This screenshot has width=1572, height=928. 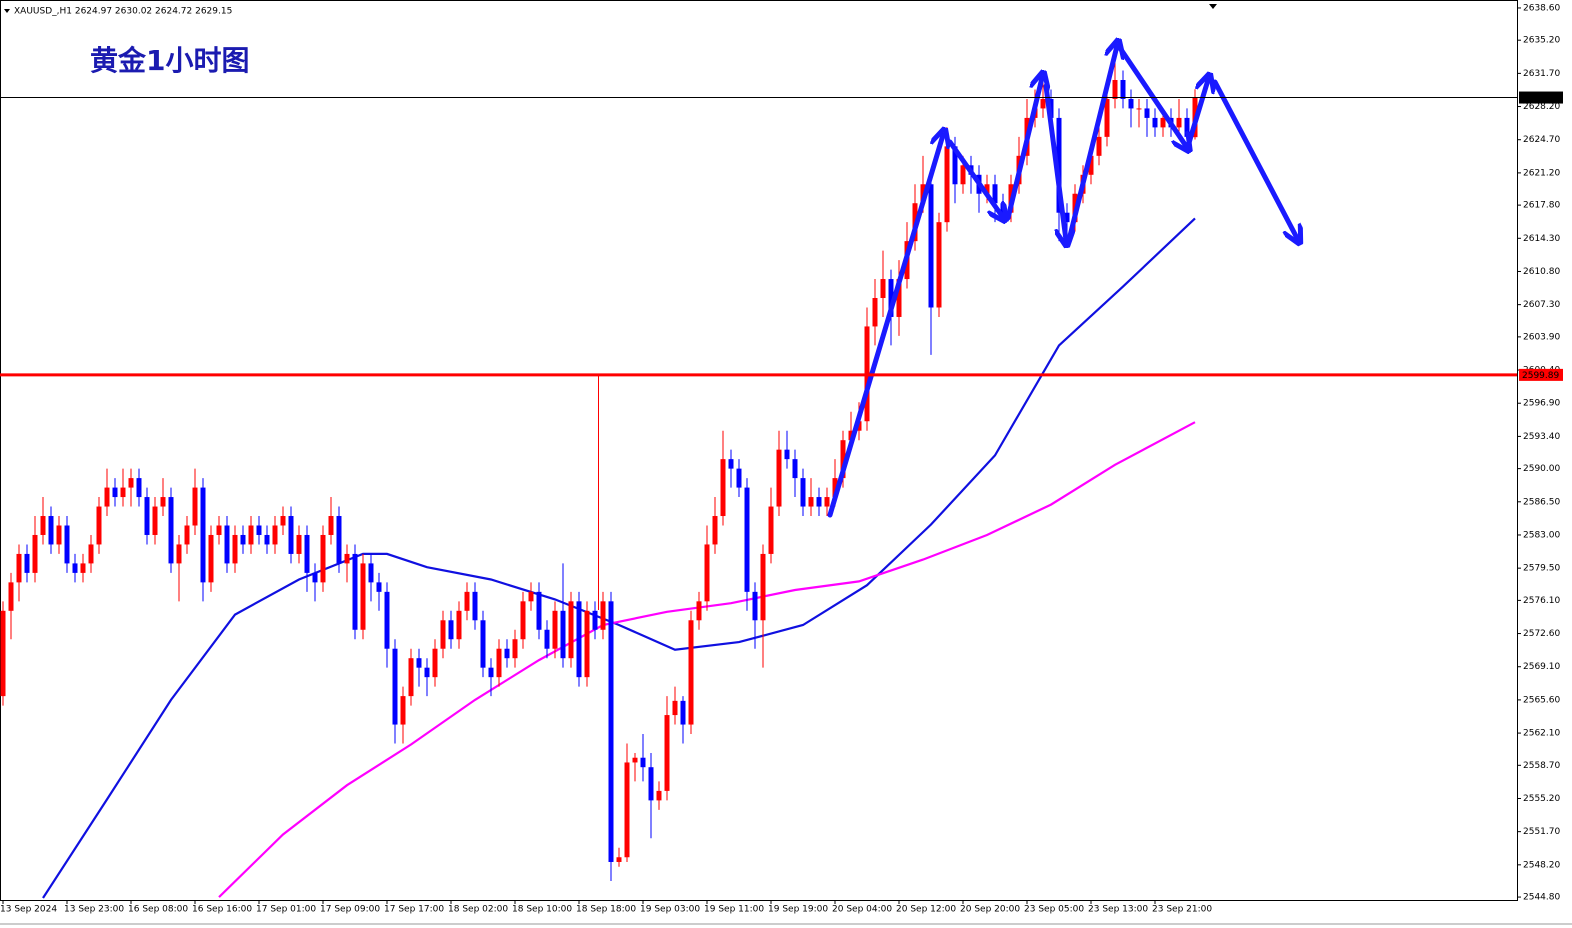 What do you see at coordinates (169, 60) in the screenshot?
I see `chart-title: 黄金1小时图` at bounding box center [169, 60].